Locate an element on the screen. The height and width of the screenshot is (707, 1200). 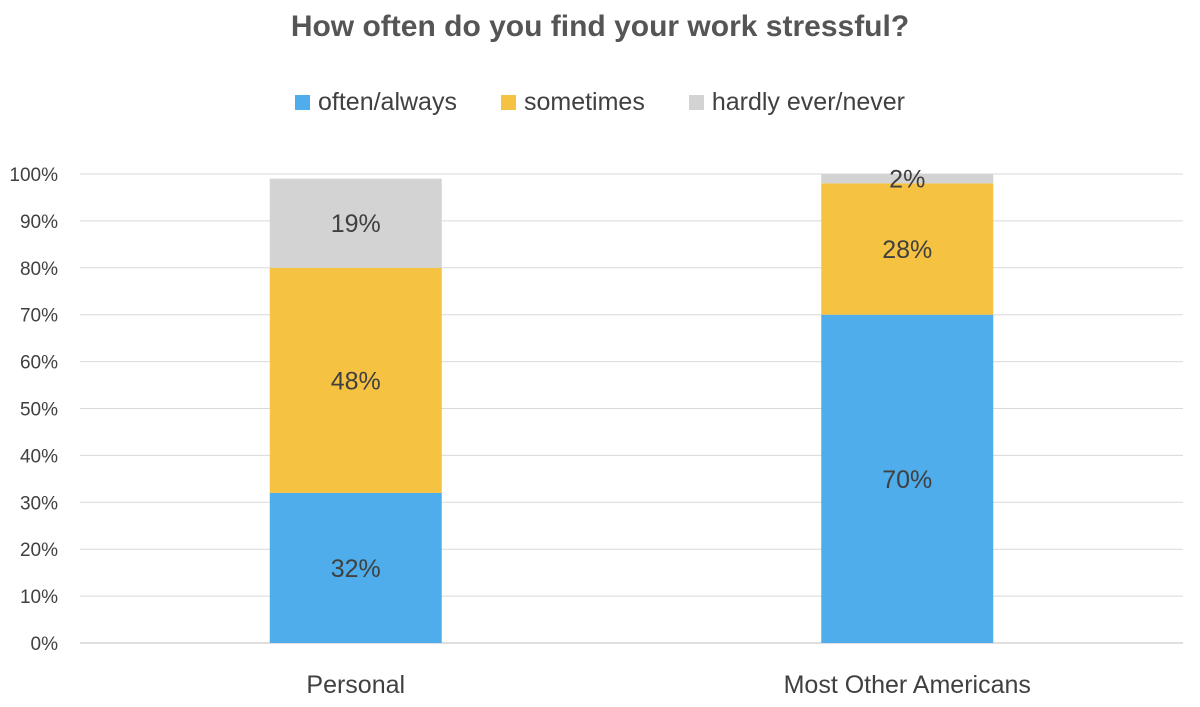
data-label: 48% is located at coordinates (356, 381).